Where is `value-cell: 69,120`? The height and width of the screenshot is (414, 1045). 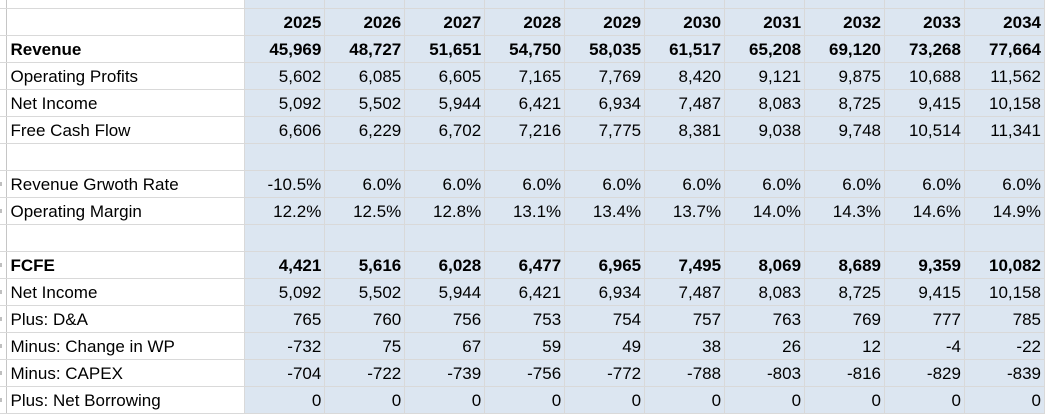
value-cell: 69,120 is located at coordinates (844, 49).